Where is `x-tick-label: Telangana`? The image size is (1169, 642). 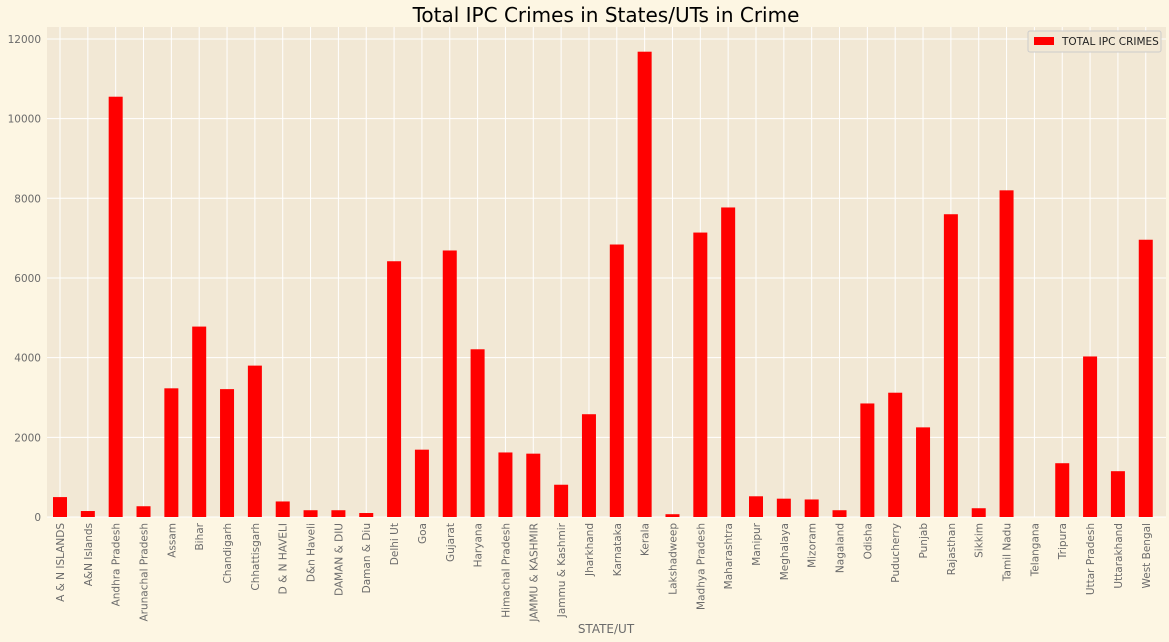
x-tick-label: Telangana is located at coordinates (1035, 550).